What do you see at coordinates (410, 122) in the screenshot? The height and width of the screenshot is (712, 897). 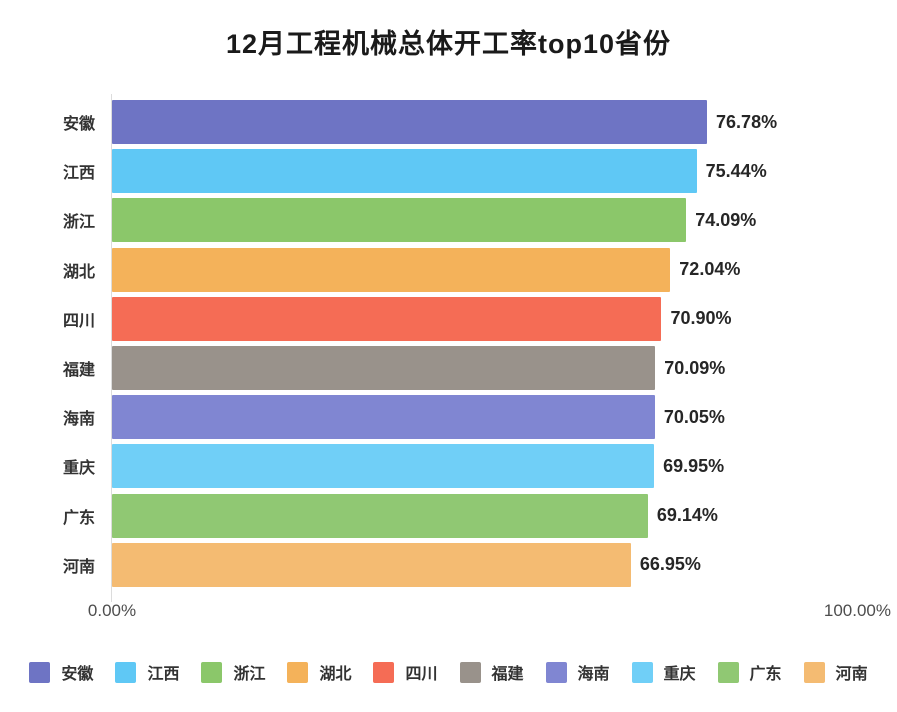 I see `bar-安徽` at bounding box center [410, 122].